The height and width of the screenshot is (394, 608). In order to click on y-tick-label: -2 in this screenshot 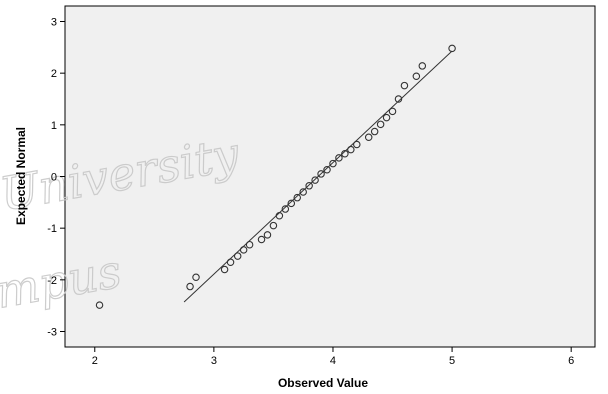, I will do `click(52, 281)`.